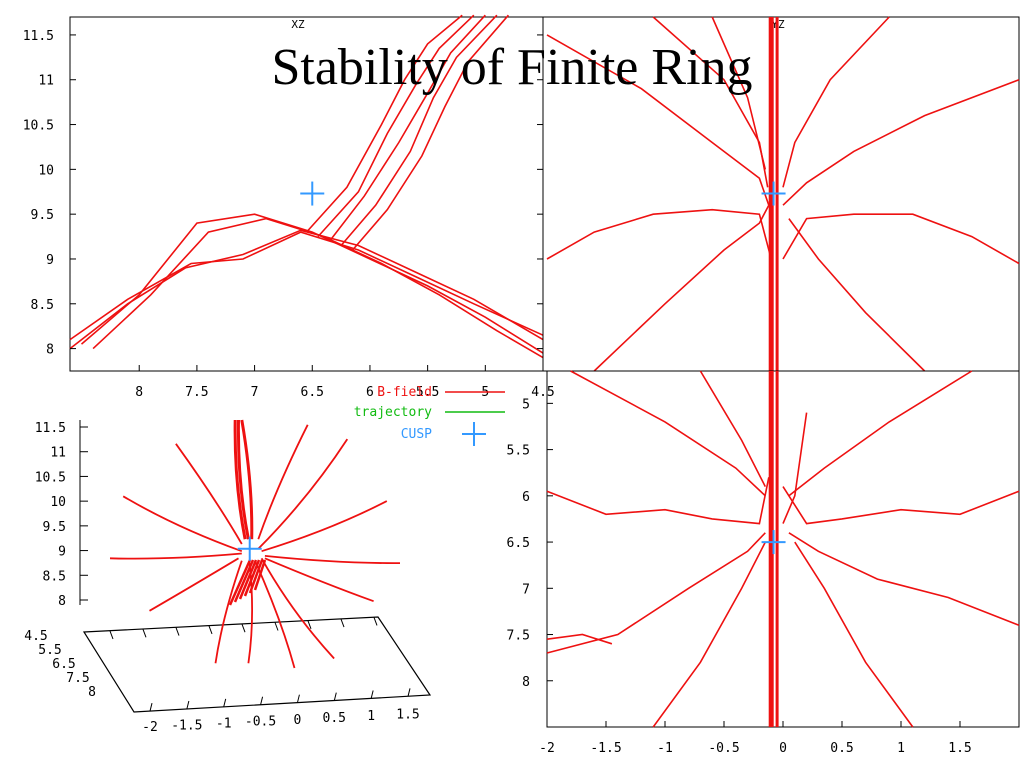  Describe the element at coordinates (518, 451) in the screenshot. I see `xy-y-tick-label: 5.5` at that location.